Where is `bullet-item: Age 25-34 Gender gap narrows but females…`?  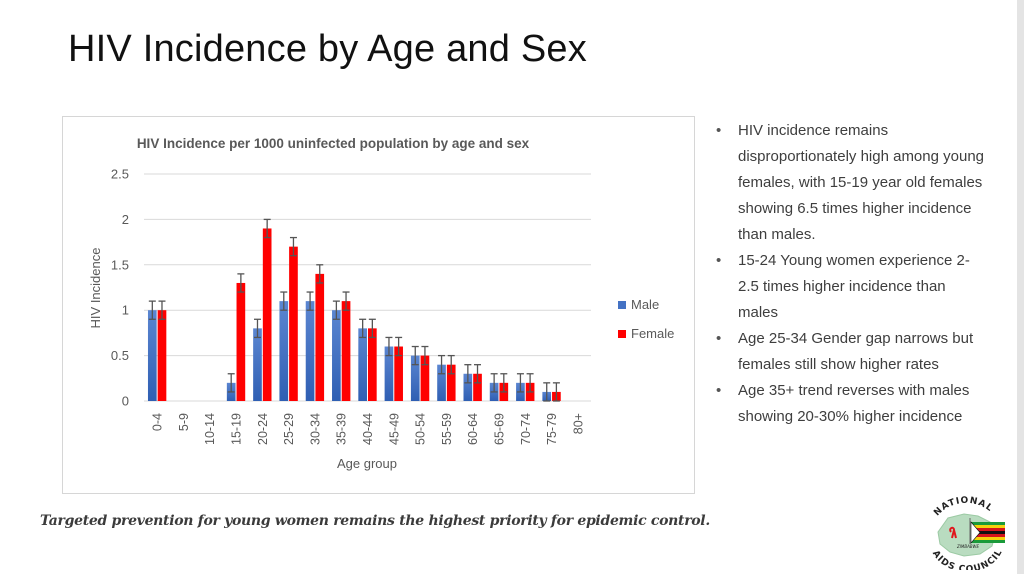
bullet-item: Age 25-34 Gender gap narrows but females… is located at coordinates (851, 352).